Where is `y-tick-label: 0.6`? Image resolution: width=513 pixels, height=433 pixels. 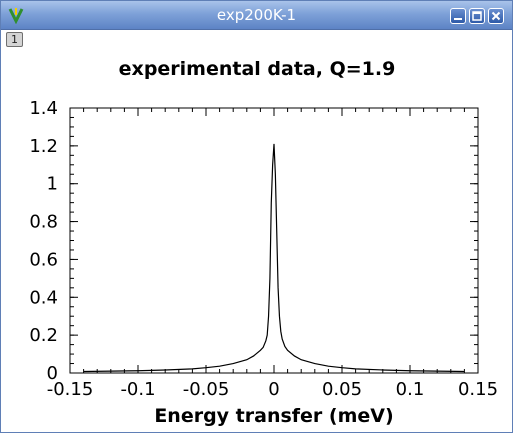
y-tick-label: 0.6 is located at coordinates (43, 259).